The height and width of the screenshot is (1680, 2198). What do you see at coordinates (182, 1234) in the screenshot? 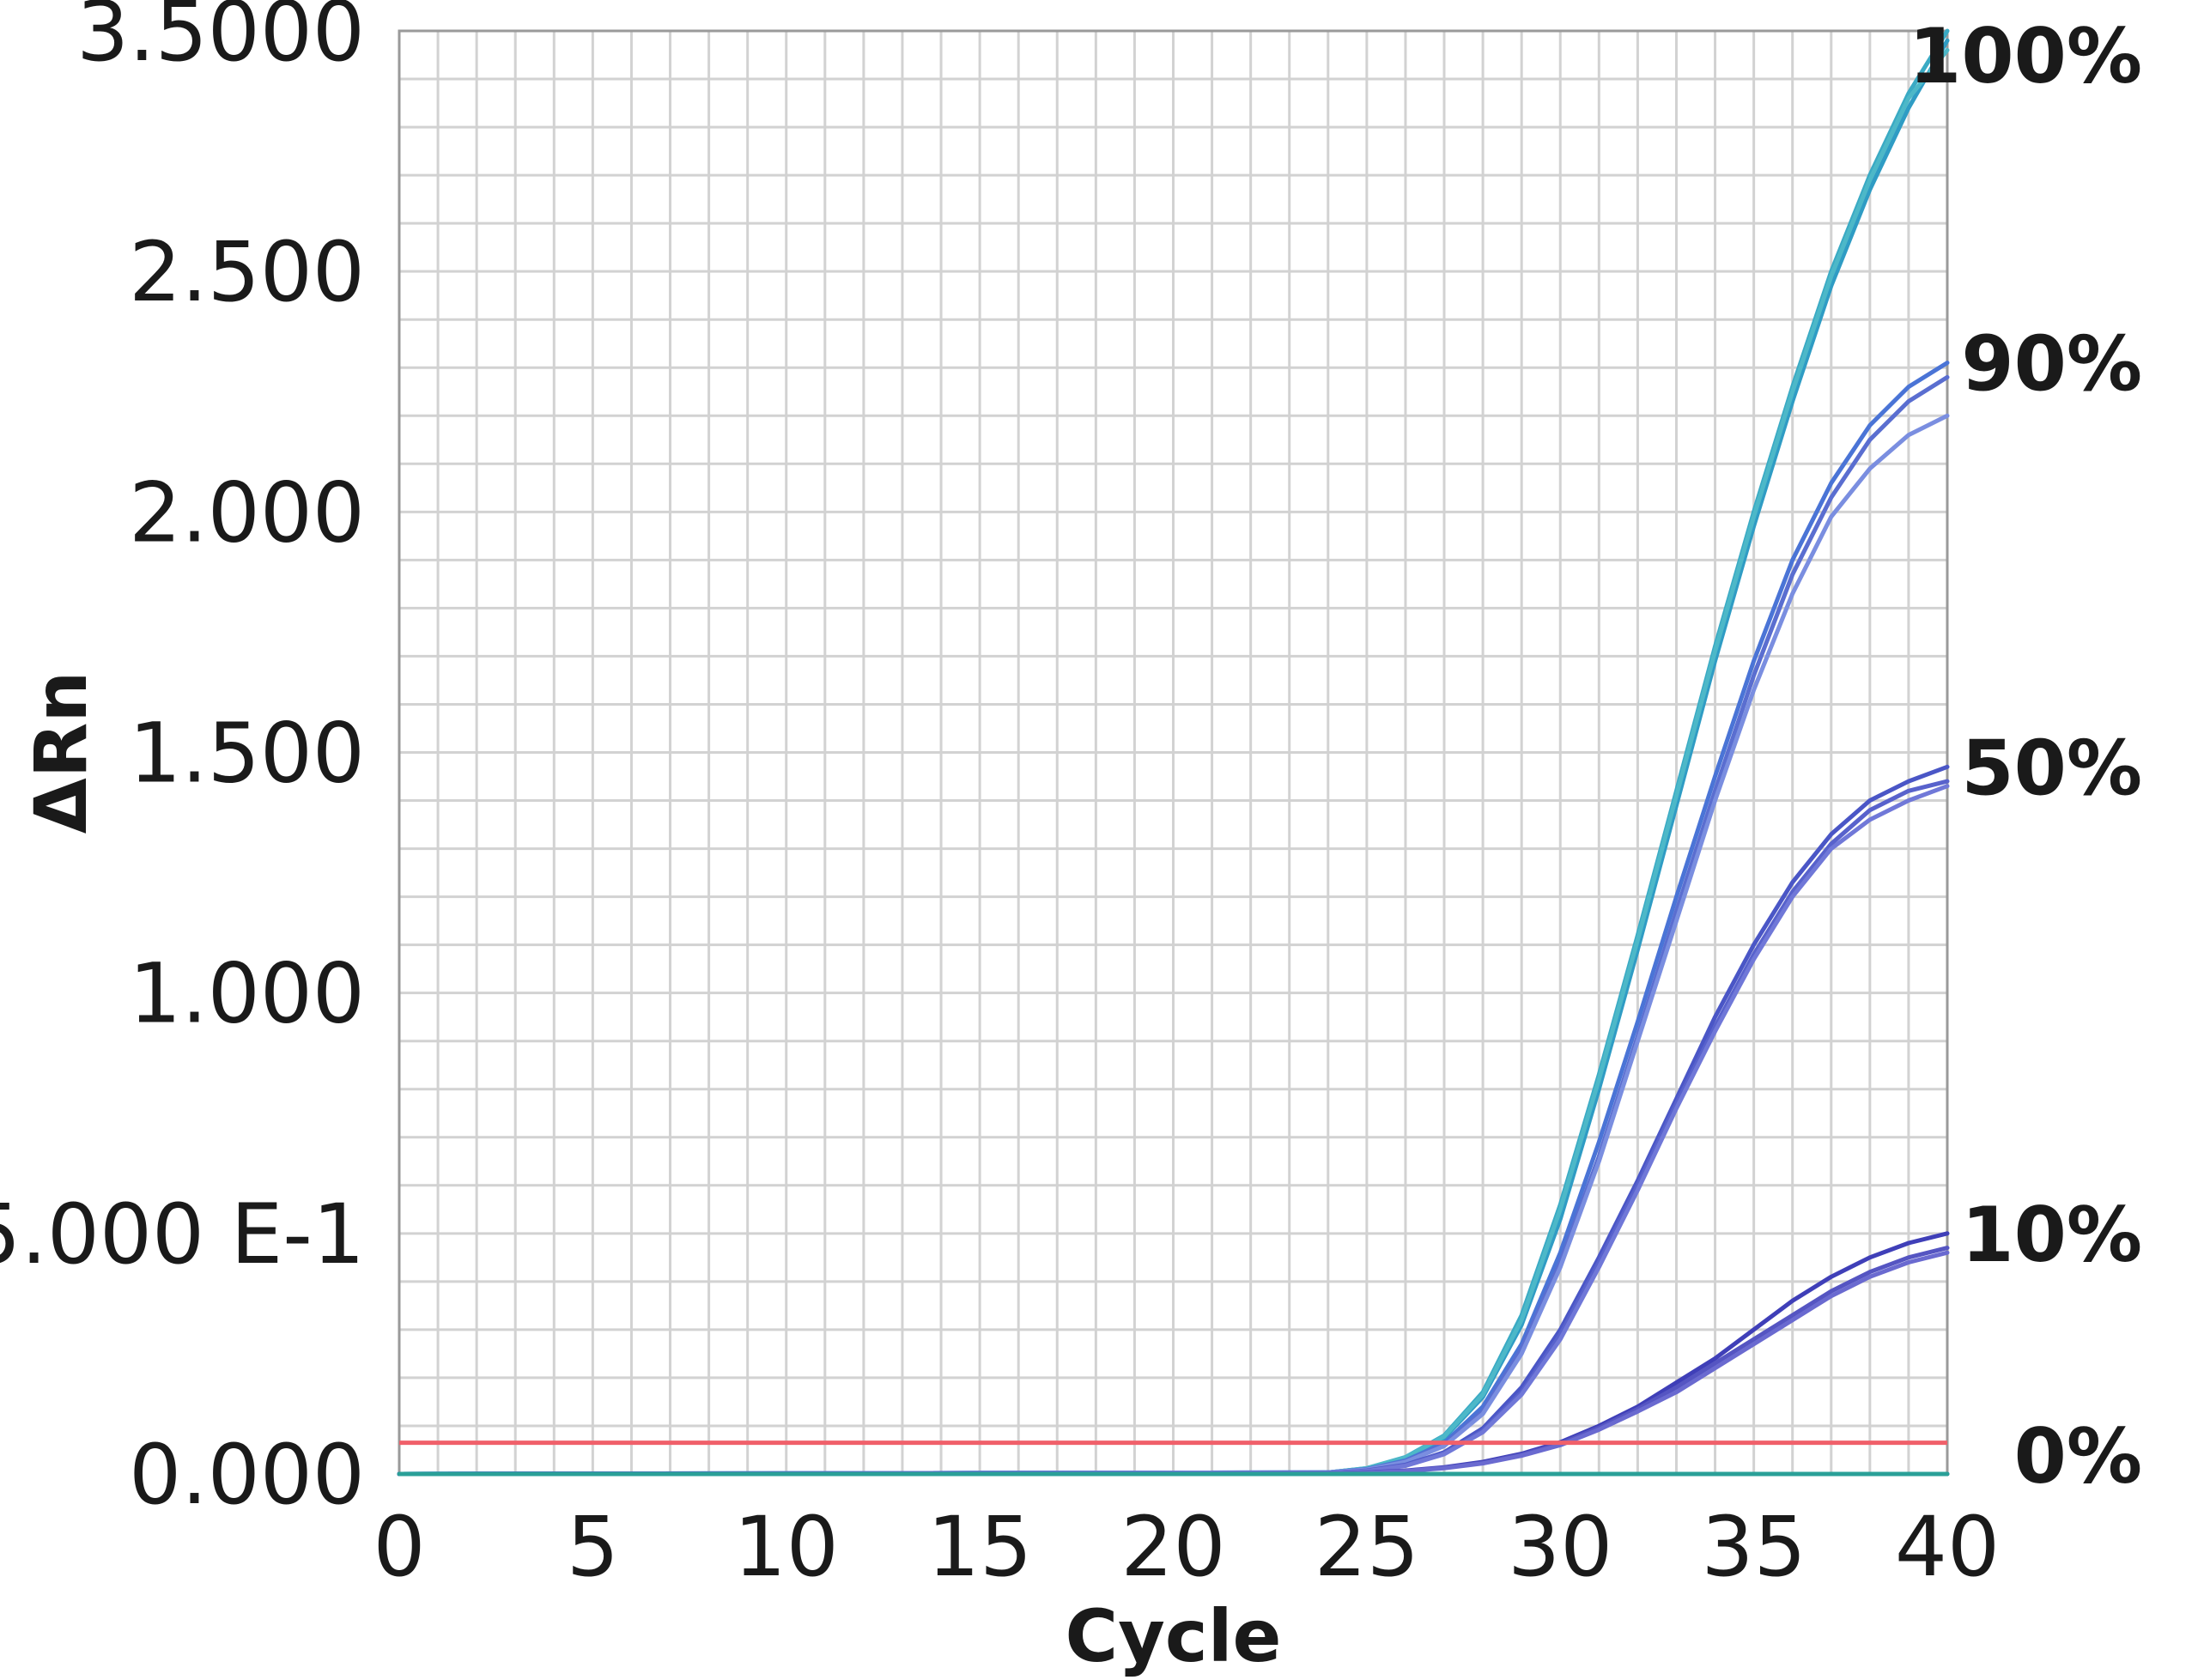
I see `y-tick-label: 5.000 E-1` at bounding box center [182, 1234].